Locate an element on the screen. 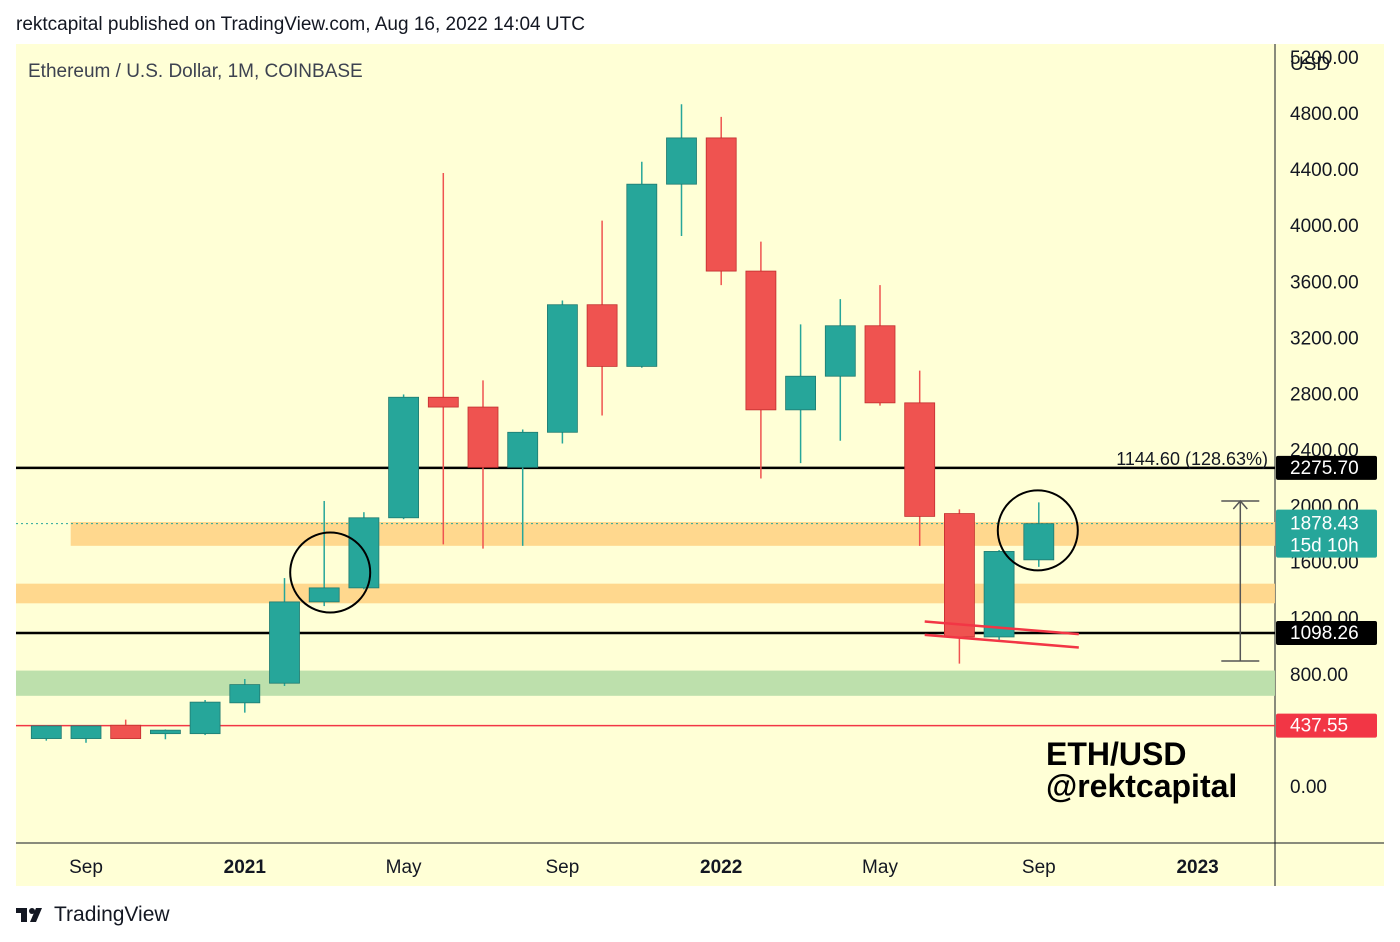  current-price-label: 1878.43 is located at coordinates (1324, 524).